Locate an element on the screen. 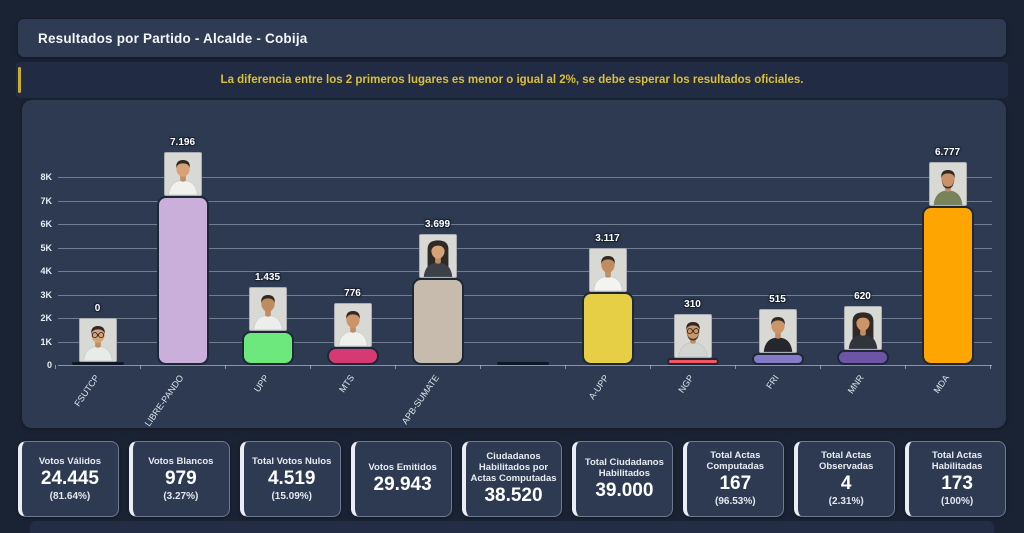 The image size is (1024, 533). bar-value-label: 7.196 is located at coordinates (182, 142).